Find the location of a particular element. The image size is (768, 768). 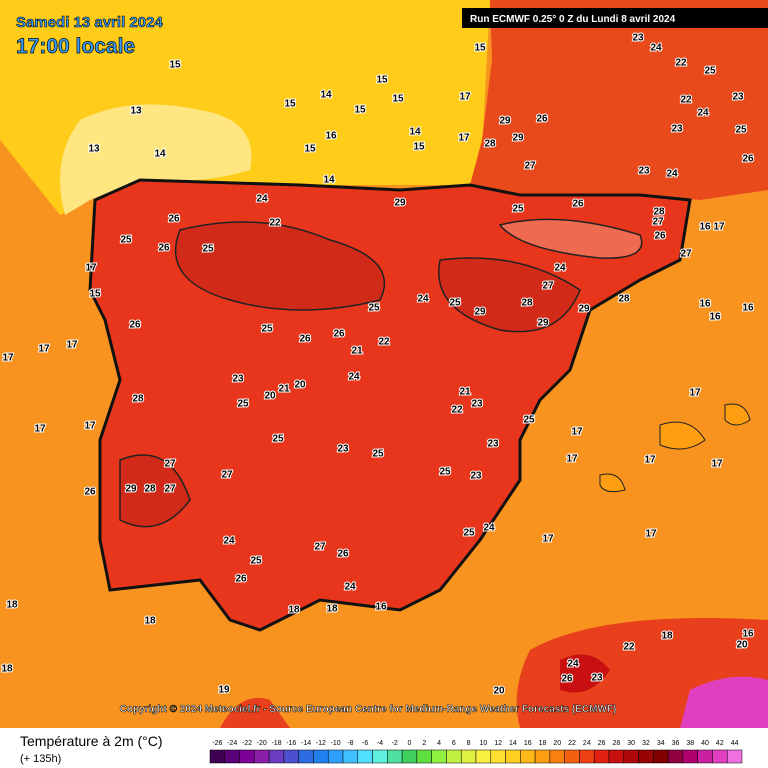

pyrenees is located at coordinates (570, 238).